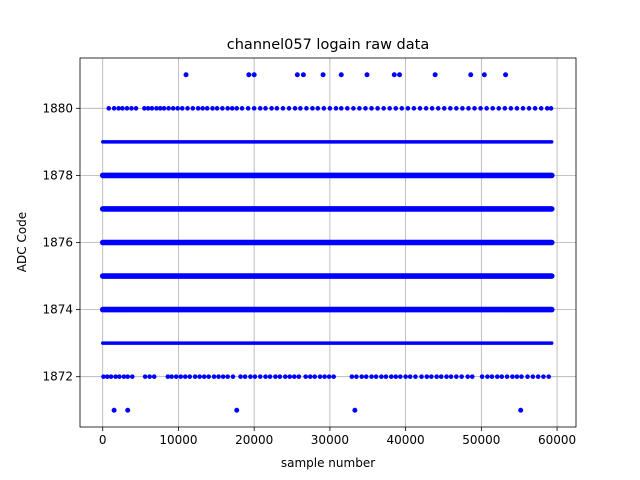 This screenshot has height=480, width=640. I want to click on x-tick-label: 20000, so click(254, 440).